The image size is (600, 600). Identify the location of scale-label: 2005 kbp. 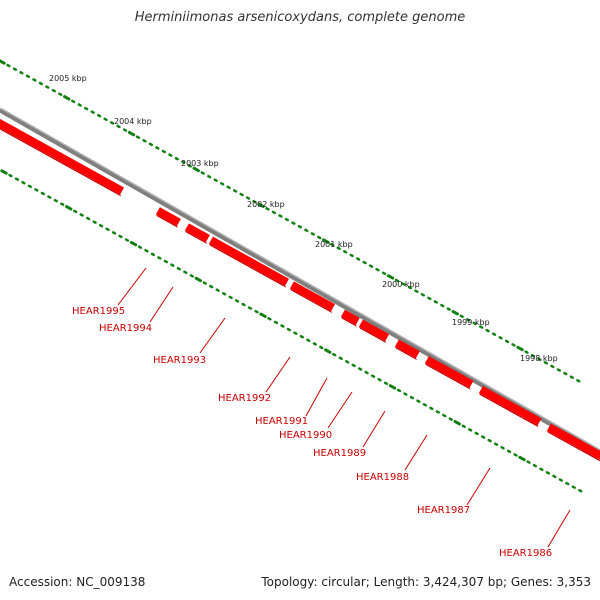
(68, 78).